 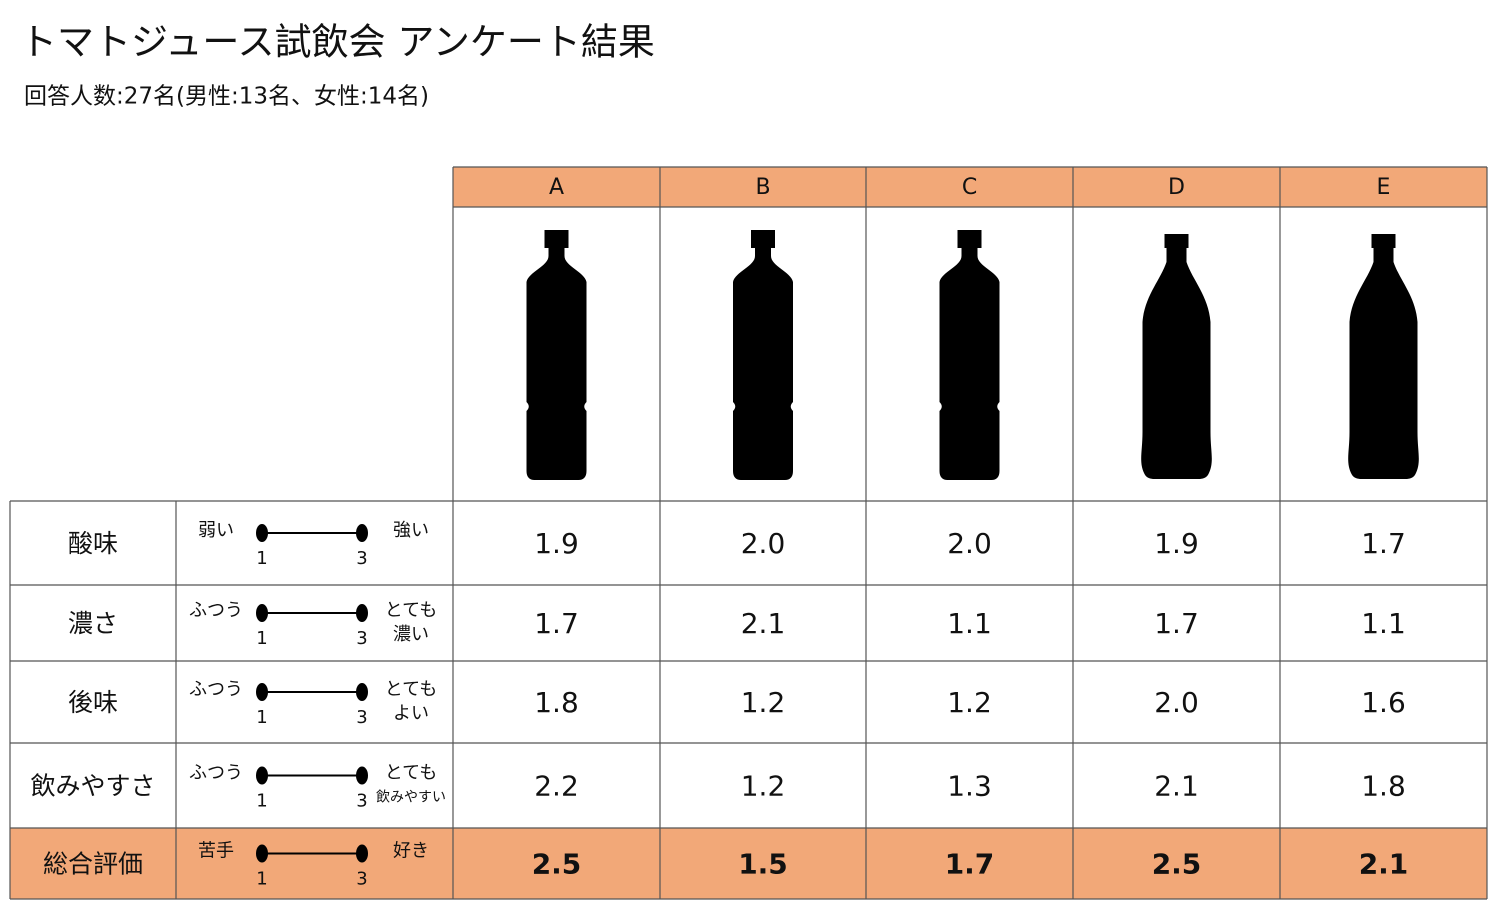 I want to click on column-header: E, so click(x=1384, y=187).